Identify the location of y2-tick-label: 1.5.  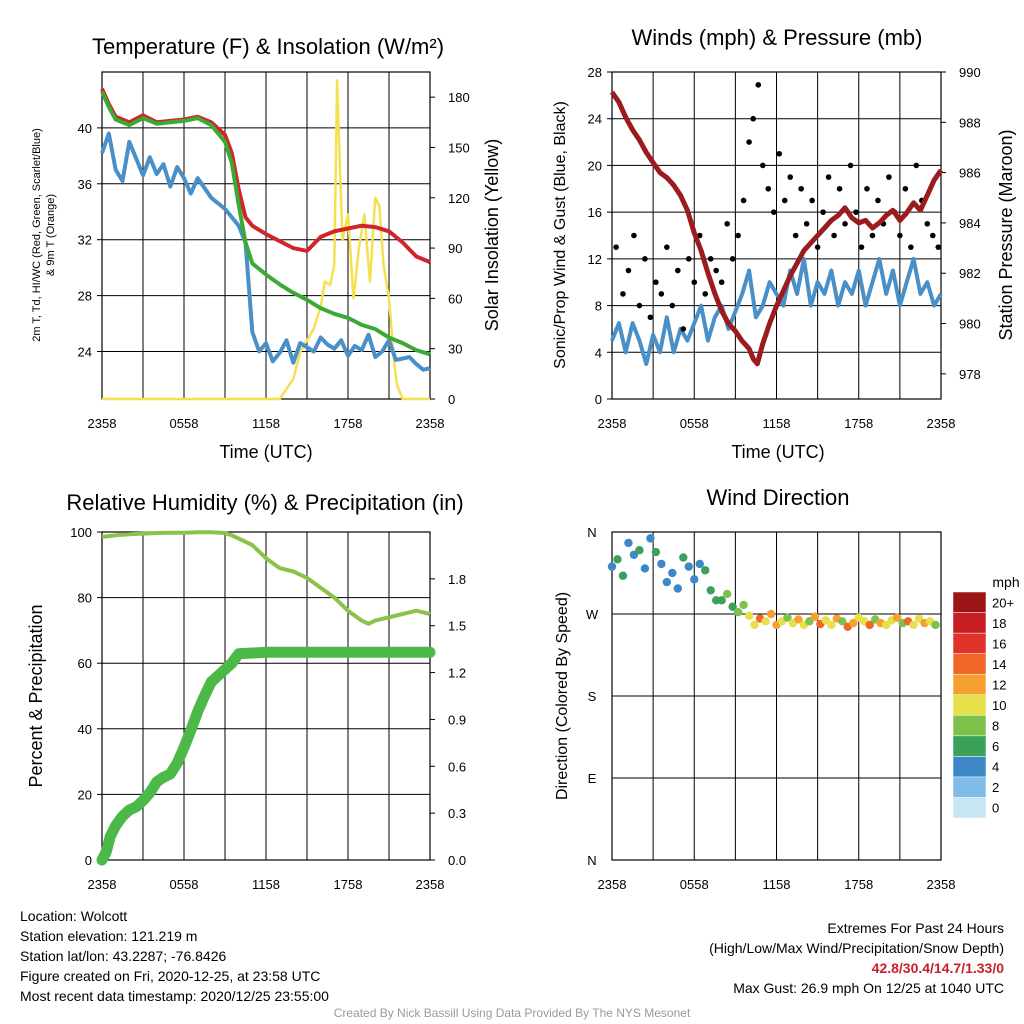
(457, 626).